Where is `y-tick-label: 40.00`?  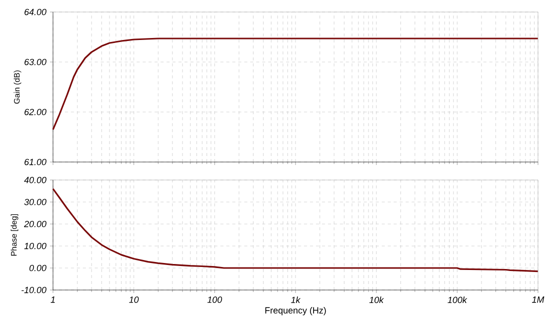 y-tick-label: 40.00 is located at coordinates (35, 180).